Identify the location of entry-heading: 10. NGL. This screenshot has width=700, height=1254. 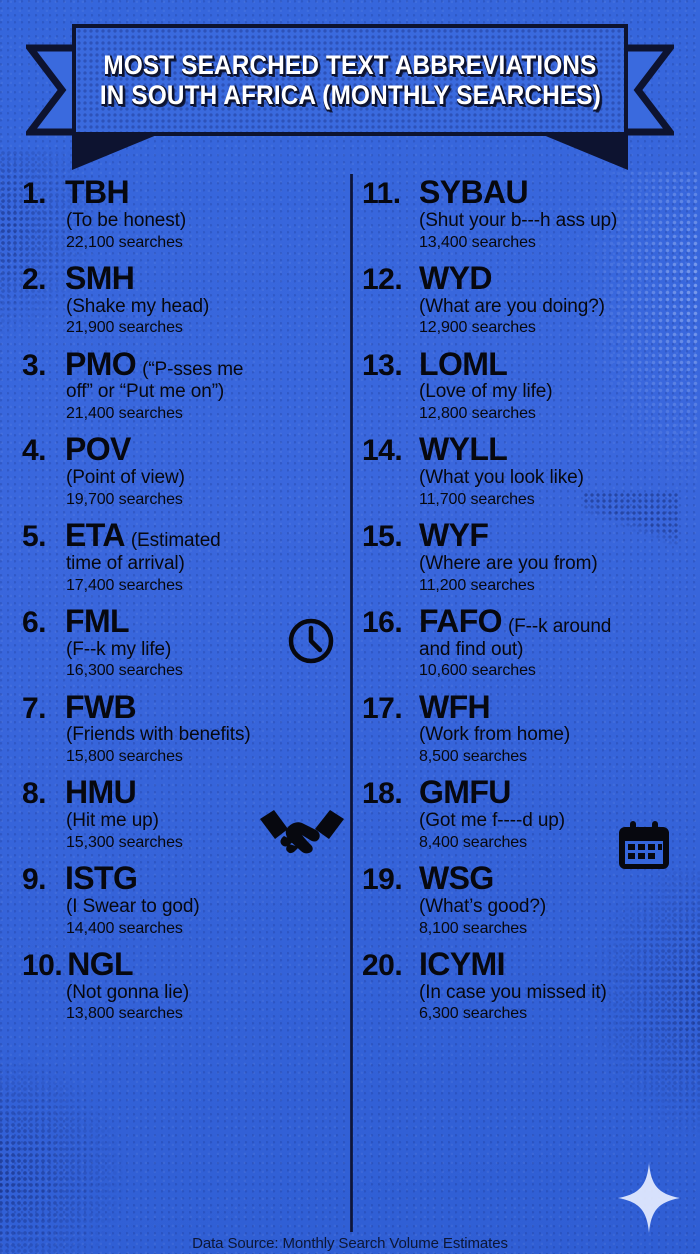
(187, 963).